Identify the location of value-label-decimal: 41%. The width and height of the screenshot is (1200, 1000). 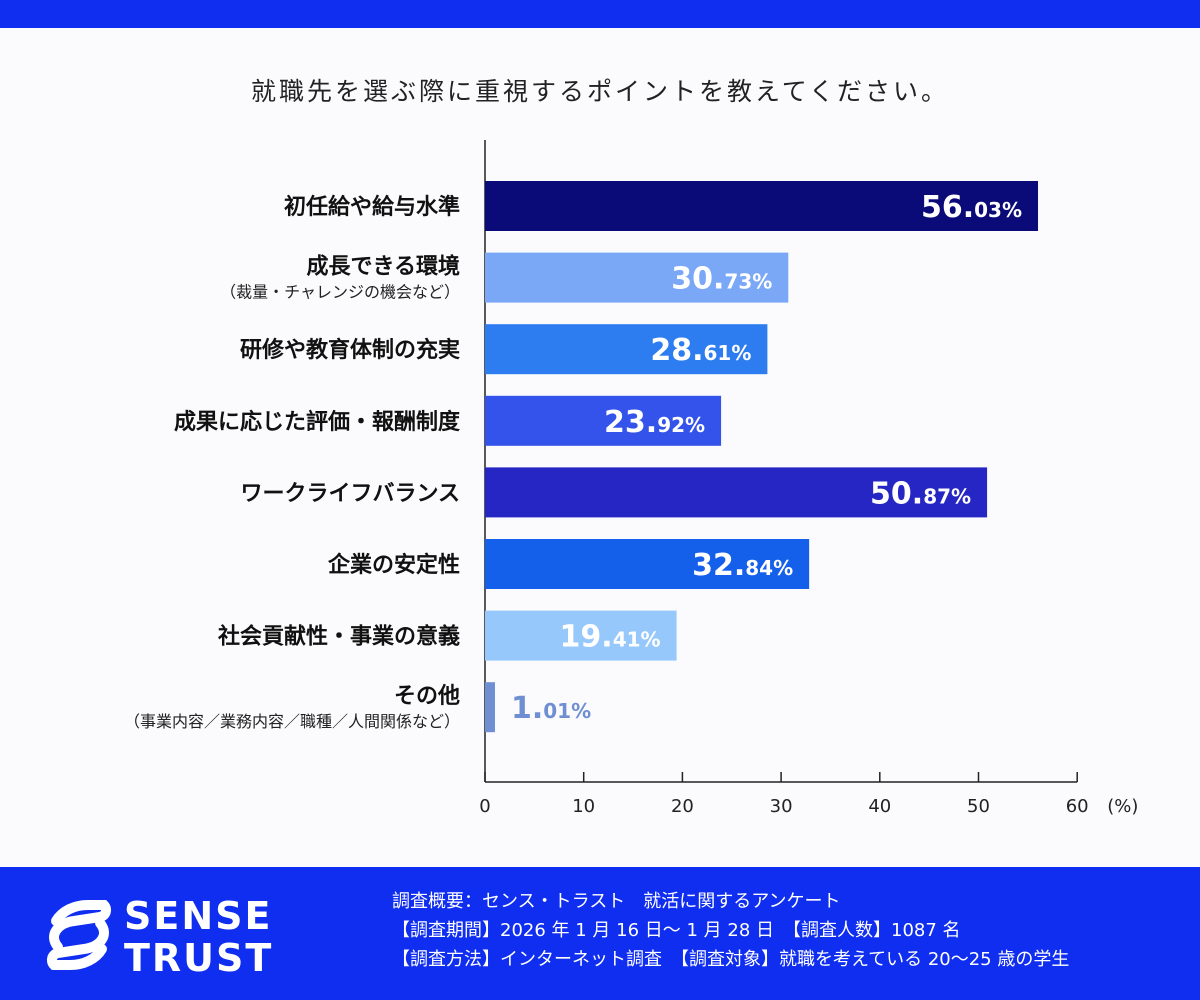
(637, 640).